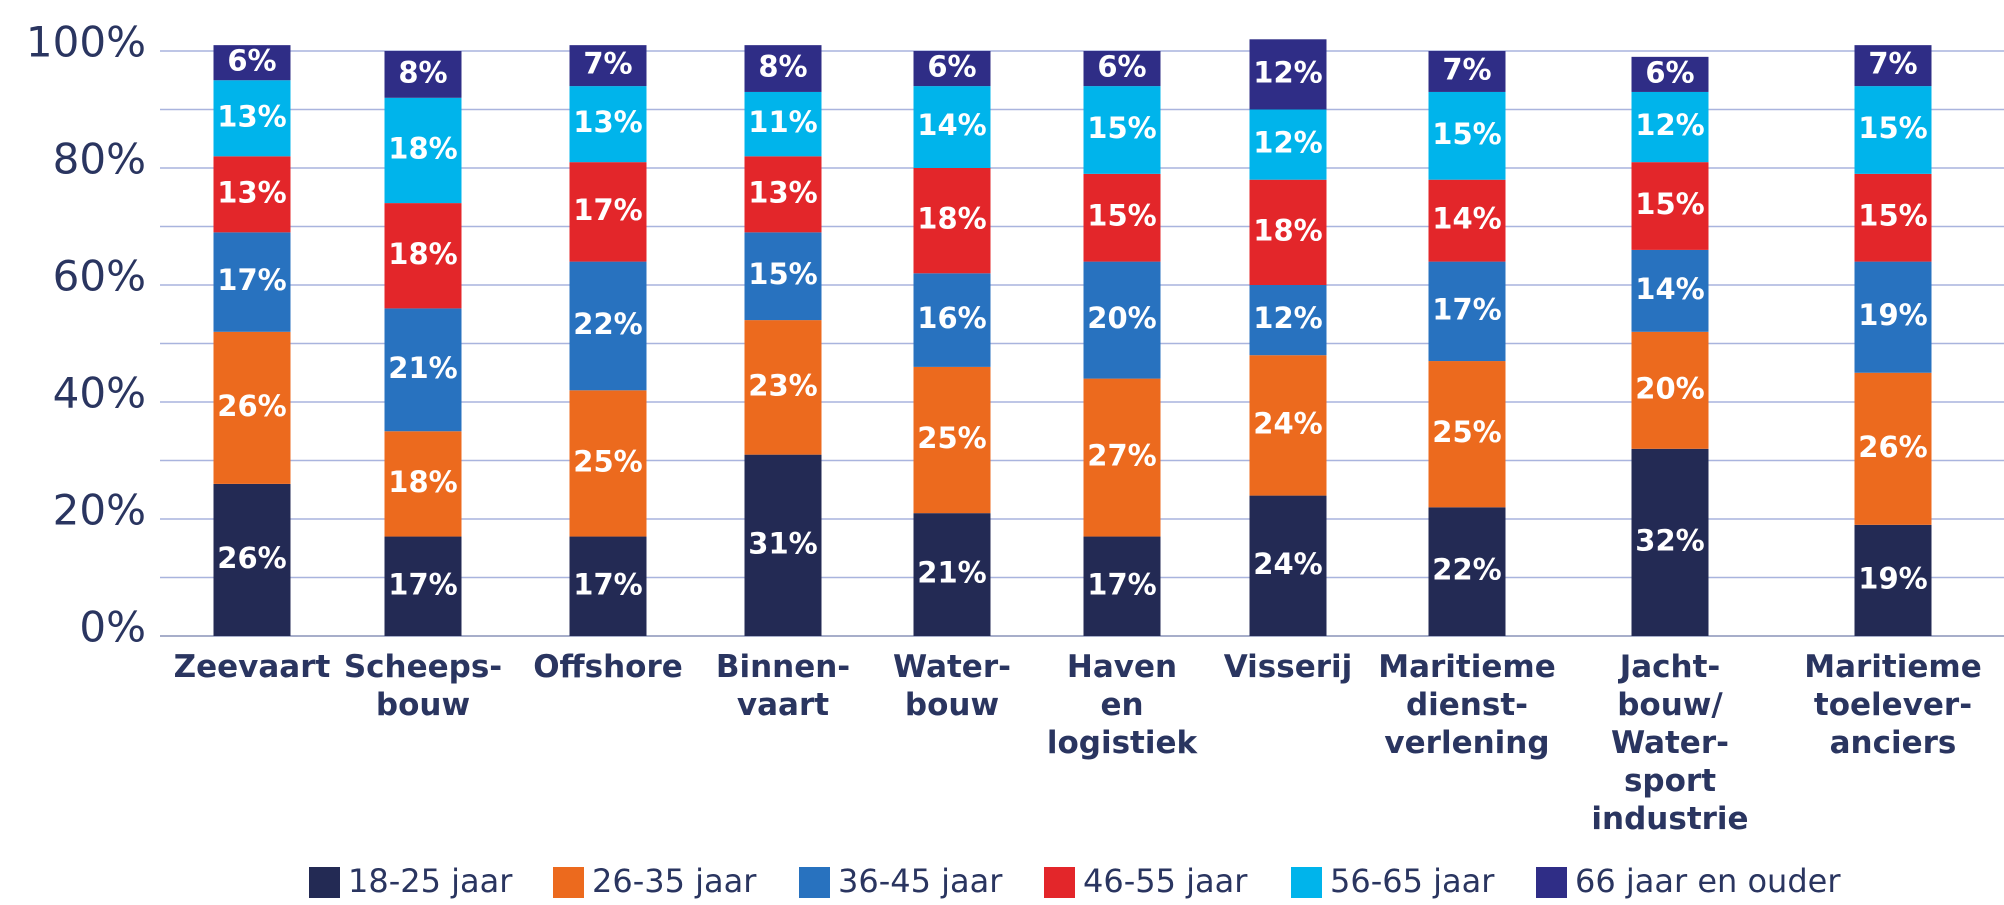  What do you see at coordinates (1892, 667) in the screenshot?
I see `x-tick-label-line: Maritieme` at bounding box center [1892, 667].